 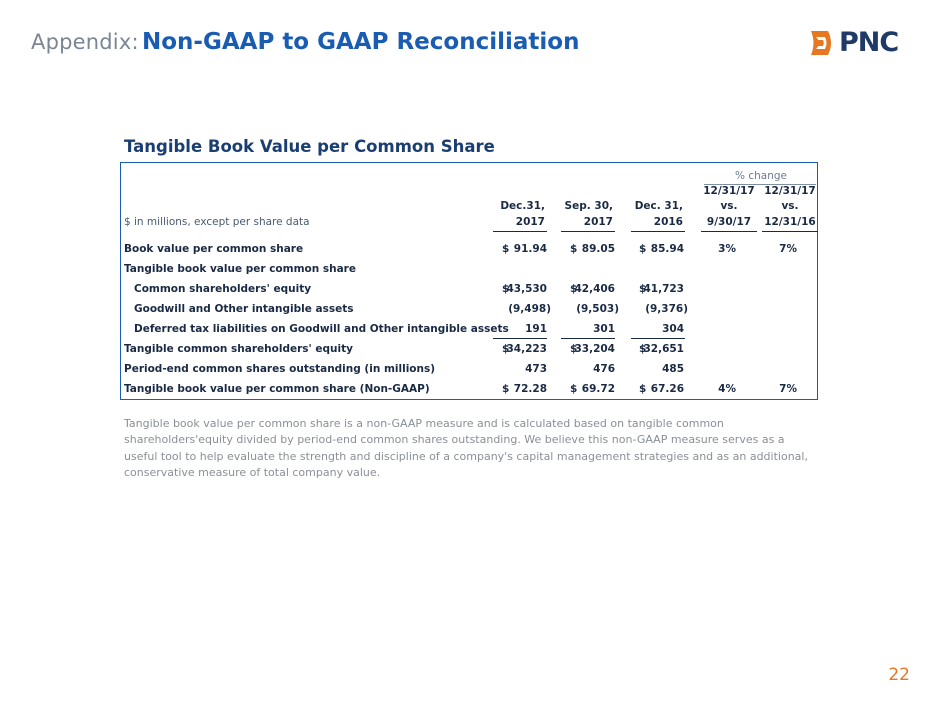 I want to click on cell-value: 72.28, so click(x=530, y=389).